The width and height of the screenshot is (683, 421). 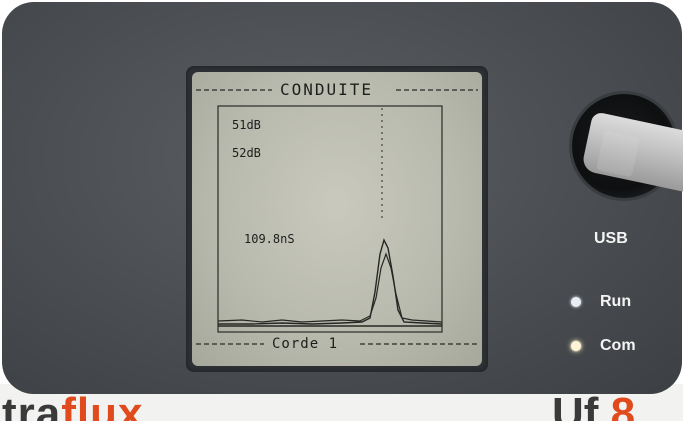 I want to click on brand-logo-left: traflux, so click(x=72, y=406).